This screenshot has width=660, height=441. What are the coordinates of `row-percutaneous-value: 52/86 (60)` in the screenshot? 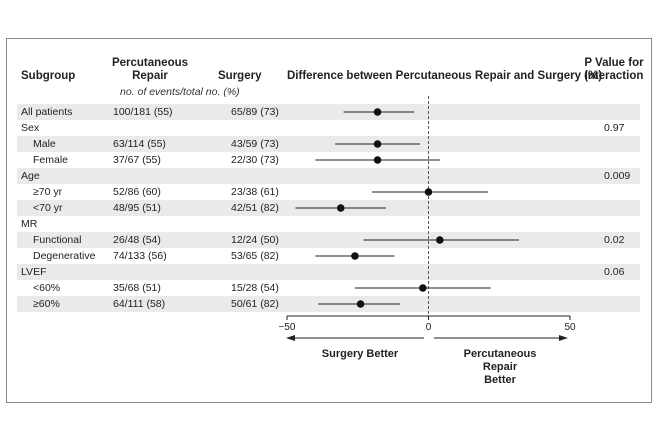 It's located at (137, 192).